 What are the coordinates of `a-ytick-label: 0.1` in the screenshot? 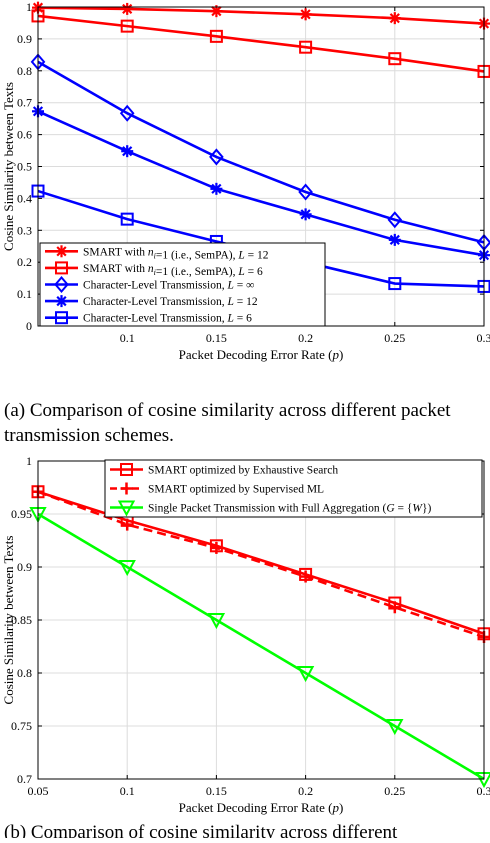 It's located at (24, 294).